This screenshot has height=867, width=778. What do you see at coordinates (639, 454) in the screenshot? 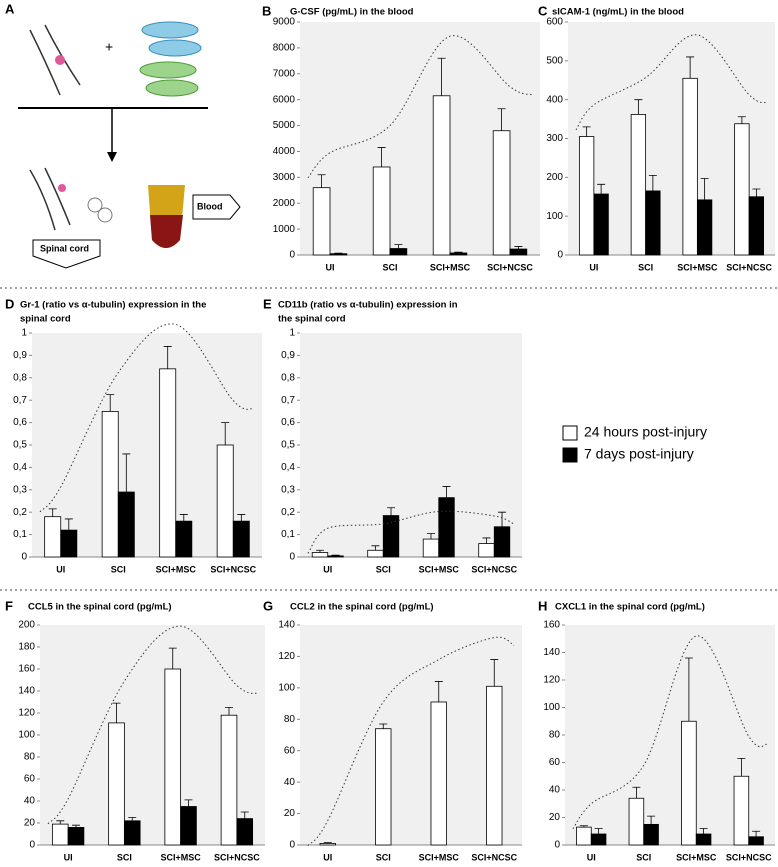
I see `legend-label: 7 days post-injury` at bounding box center [639, 454].